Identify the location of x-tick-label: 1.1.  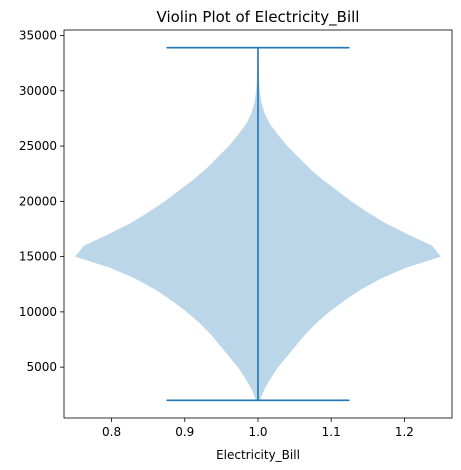
(331, 432).